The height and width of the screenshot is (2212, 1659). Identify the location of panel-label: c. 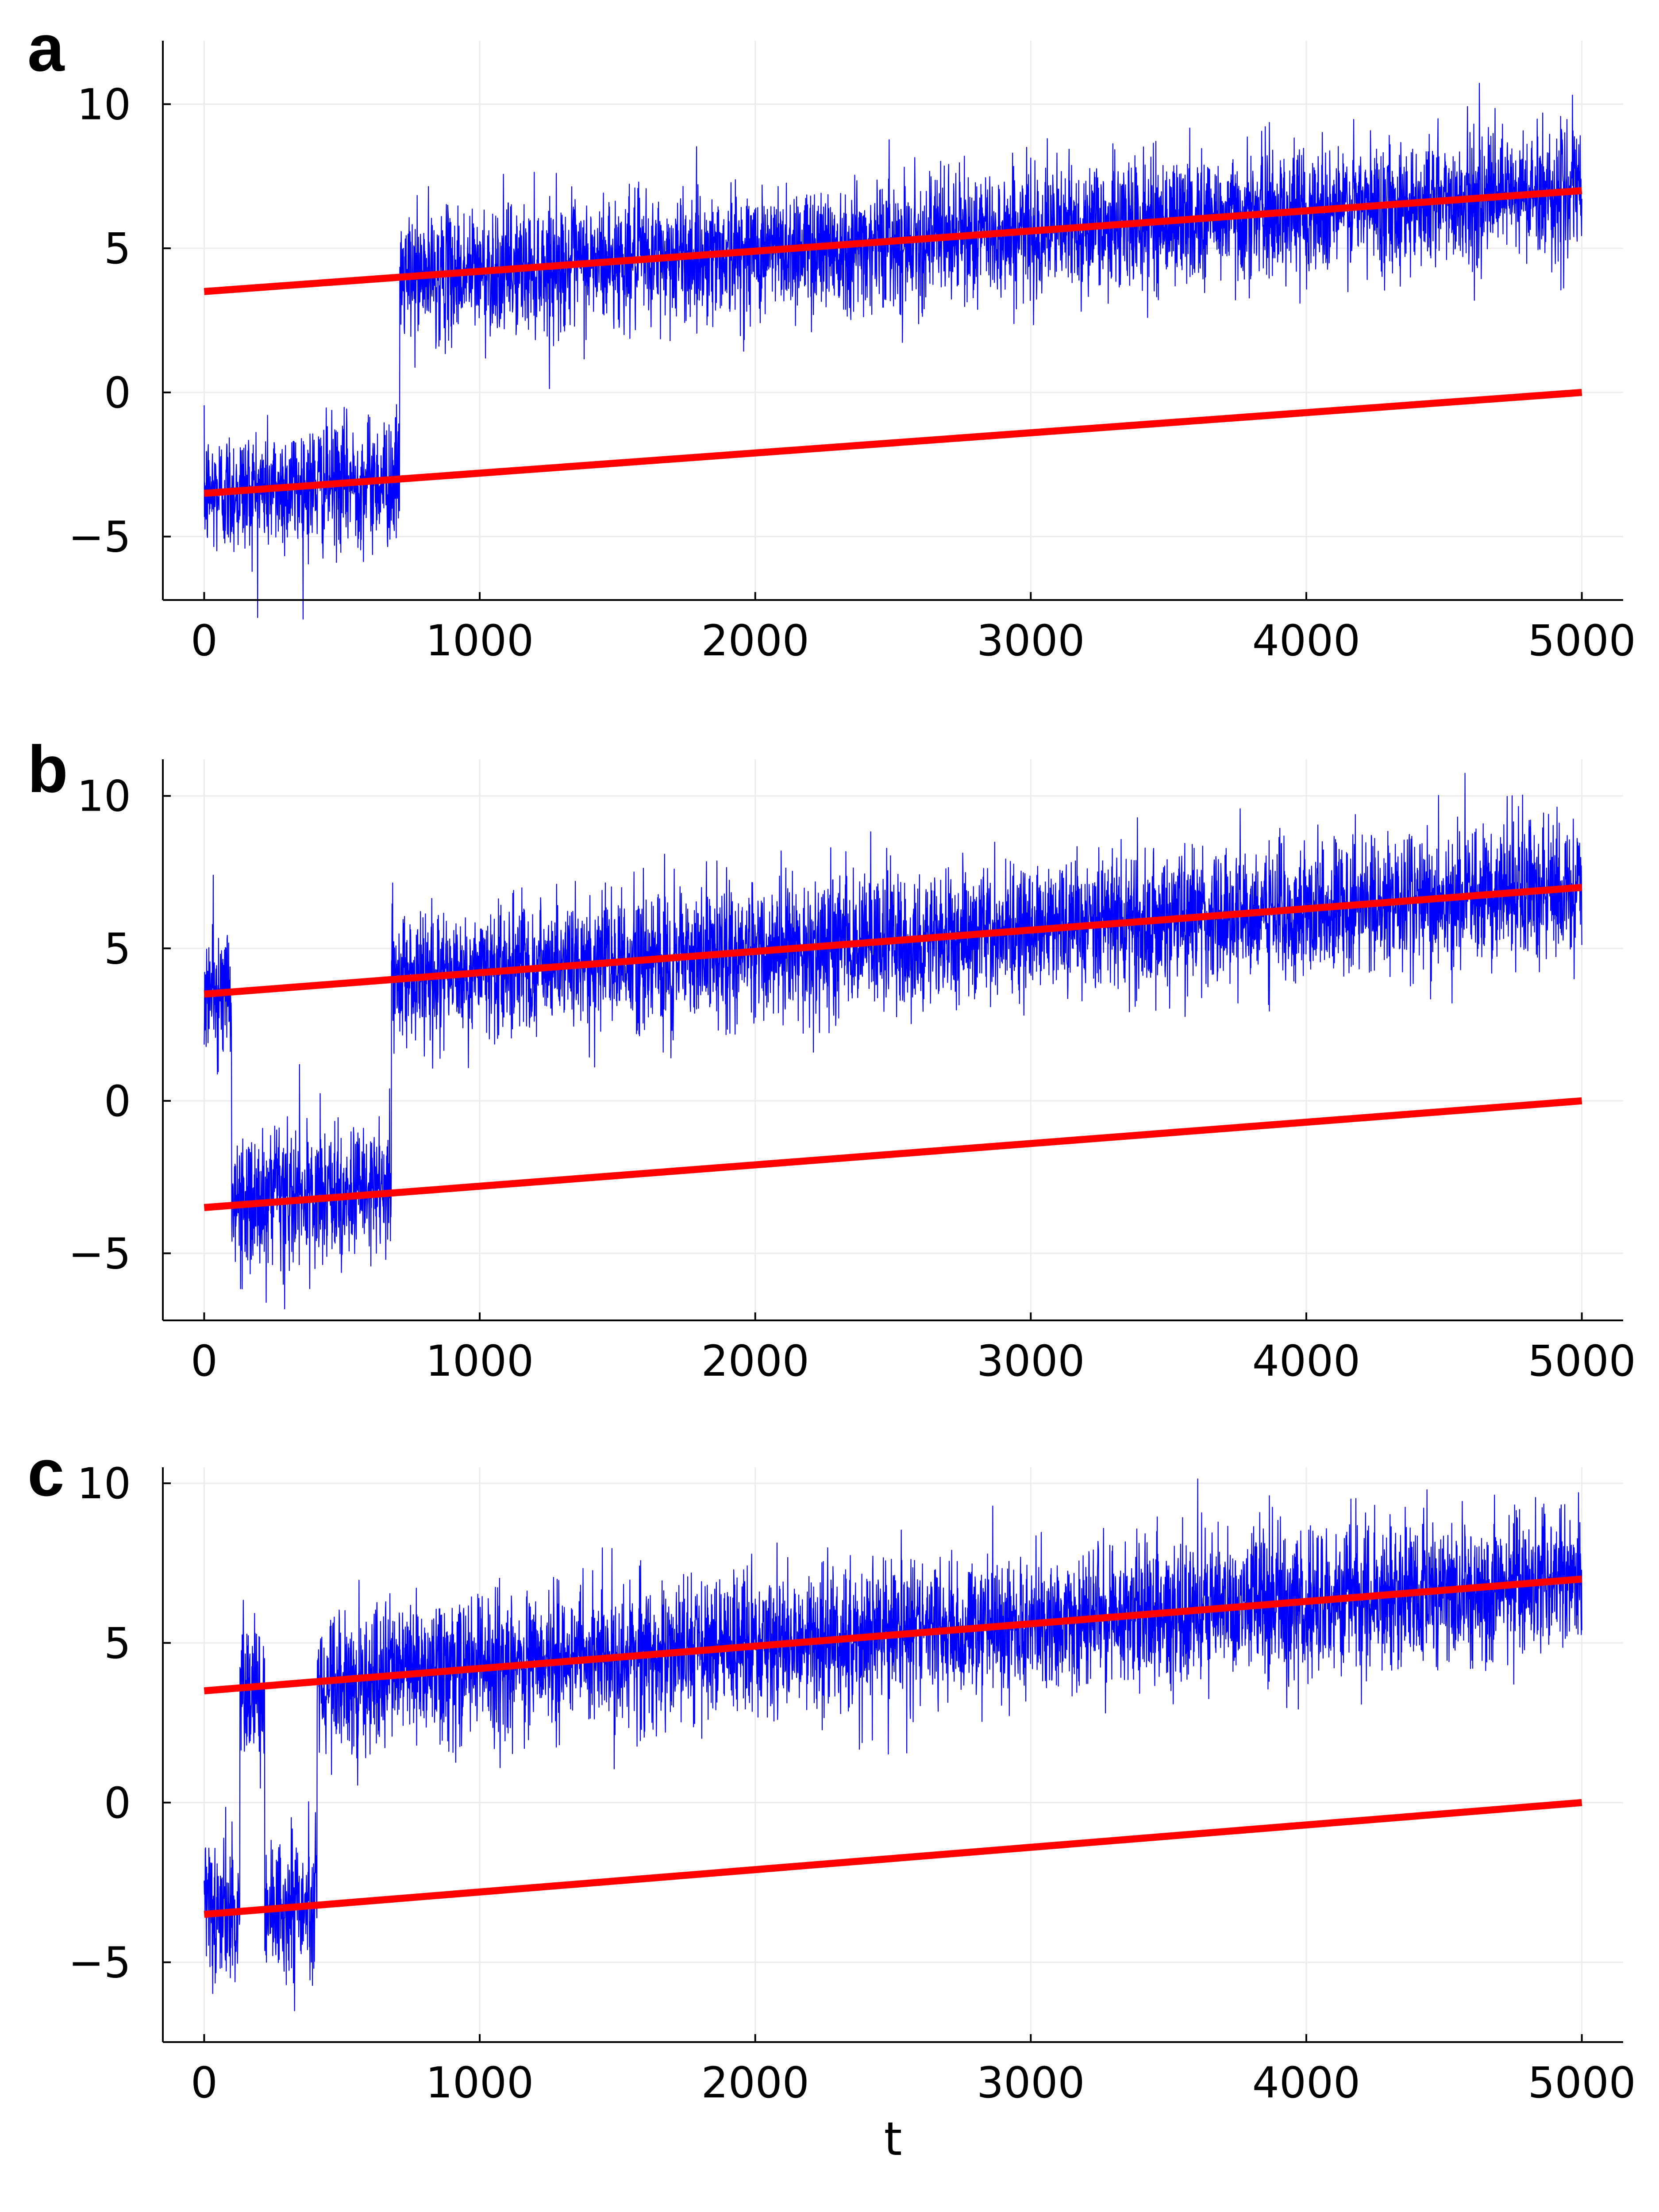
(45, 1472).